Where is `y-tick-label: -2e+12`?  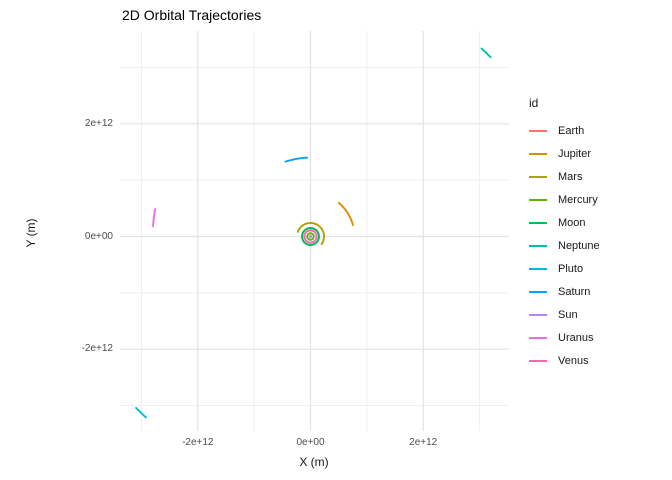
y-tick-label: -2e+12 is located at coordinates (97, 349).